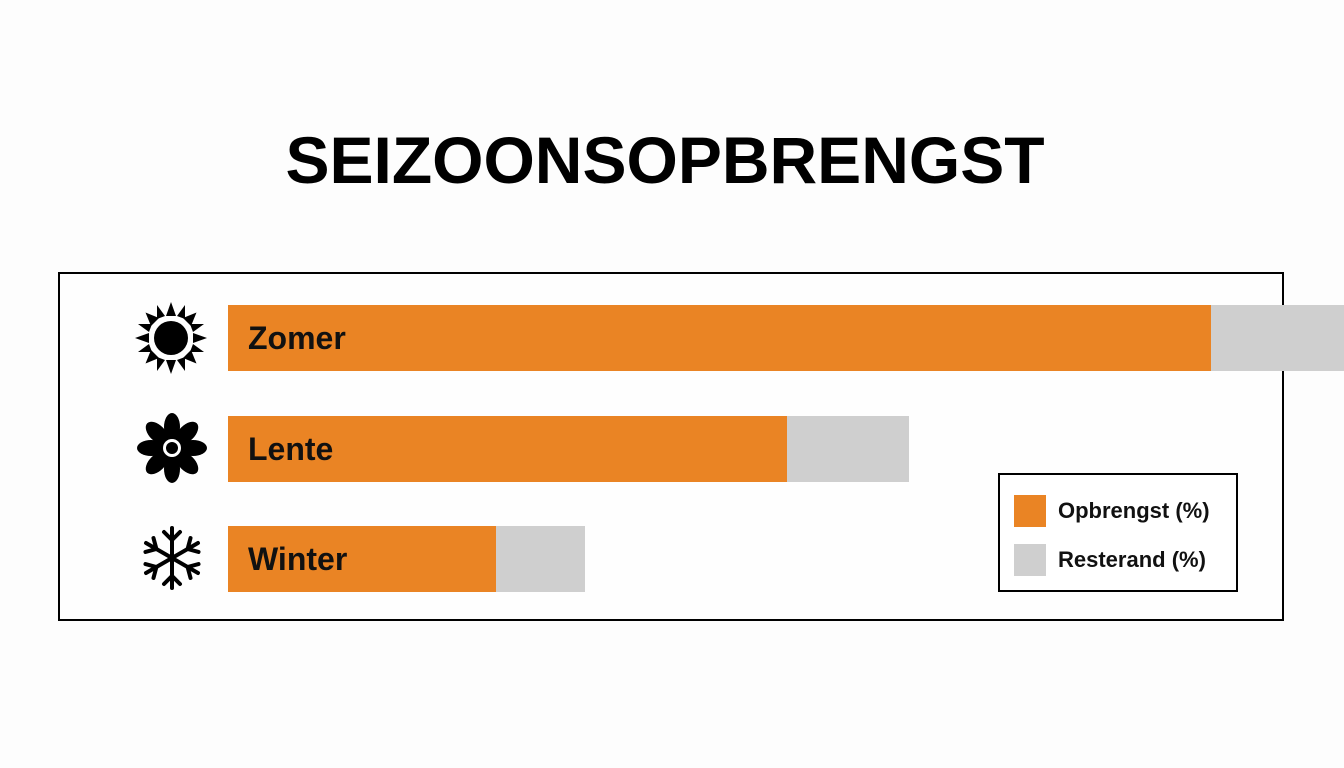 This screenshot has width=1344, height=768. What do you see at coordinates (1134, 510) in the screenshot?
I see `legend-label-opbrengst: Opbrengst (%)` at bounding box center [1134, 510].